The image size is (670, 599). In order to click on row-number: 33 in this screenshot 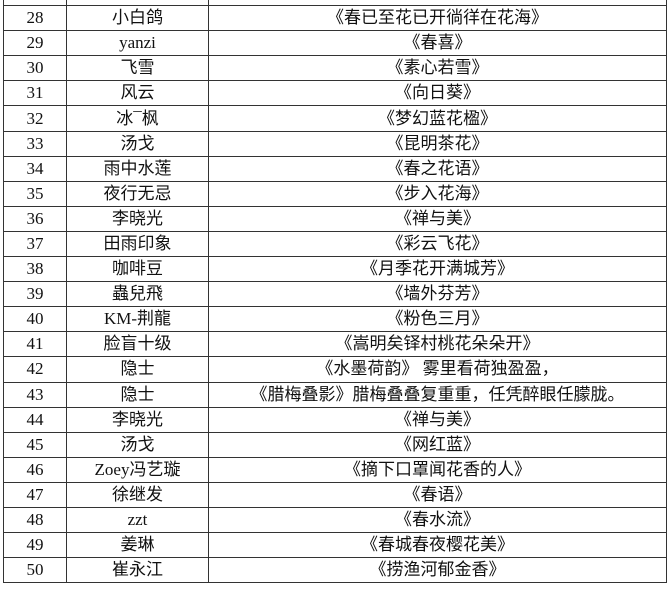, I will do `click(35, 143)`.